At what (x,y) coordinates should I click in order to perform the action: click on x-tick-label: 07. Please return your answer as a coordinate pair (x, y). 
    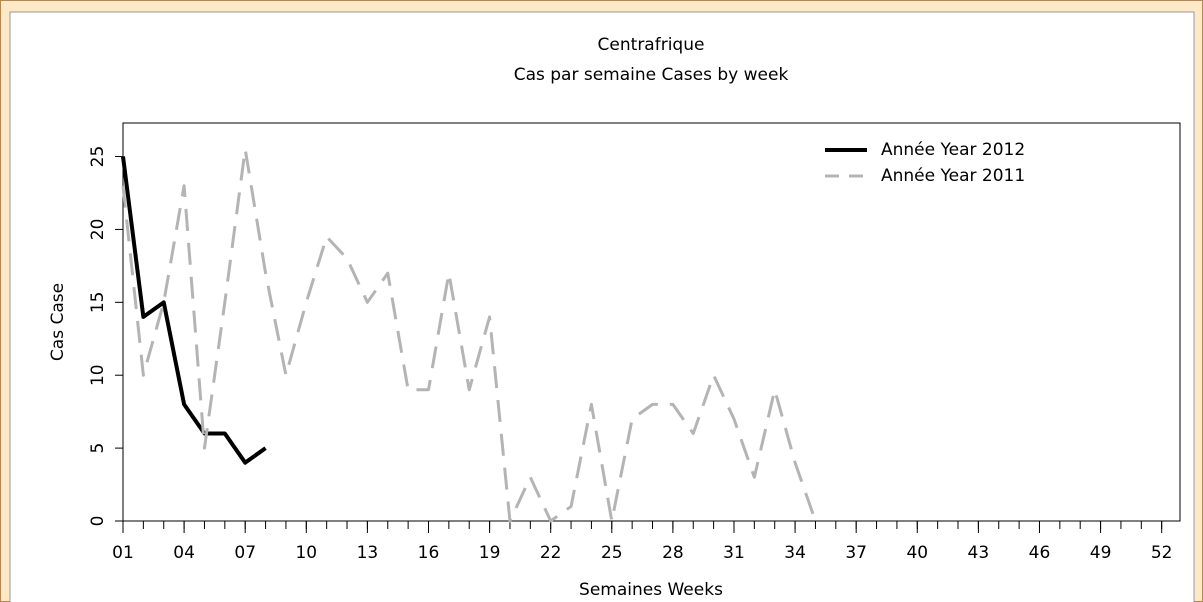
    Looking at the image, I should click on (245, 553).